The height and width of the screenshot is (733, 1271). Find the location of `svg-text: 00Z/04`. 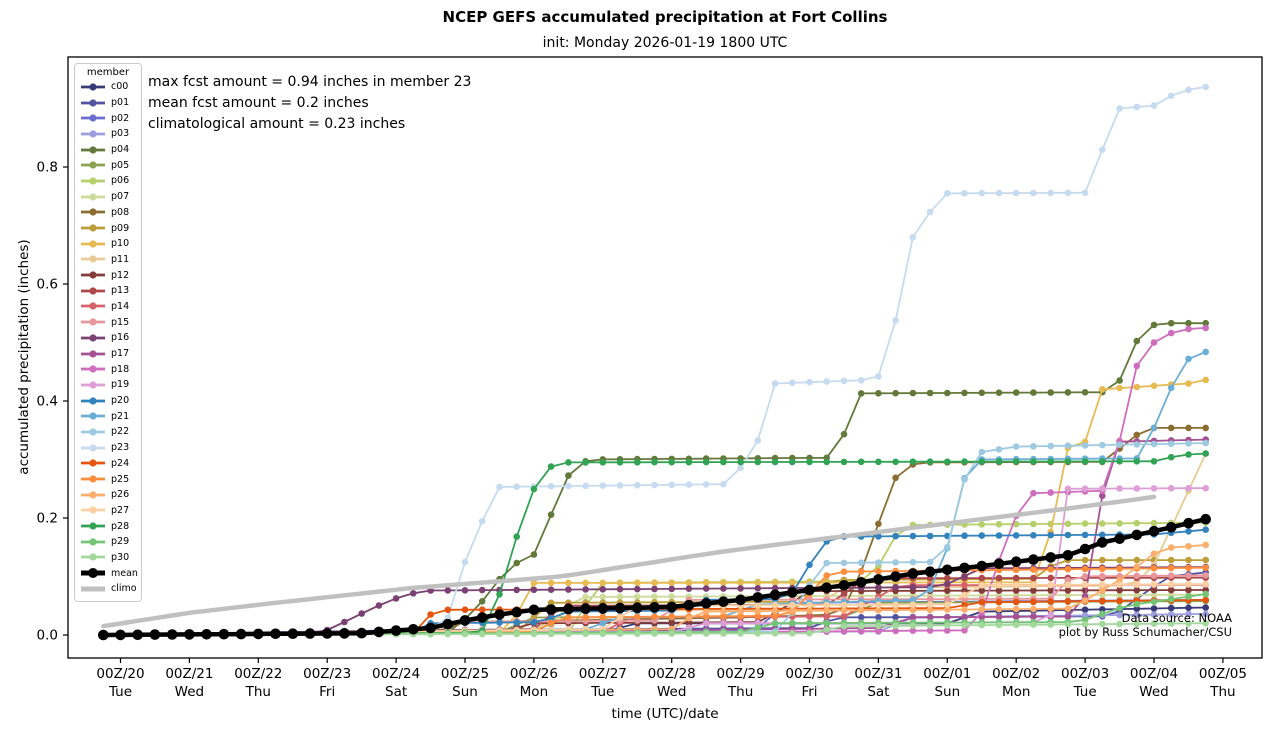

svg-text: 00Z/04 is located at coordinates (1154, 674).